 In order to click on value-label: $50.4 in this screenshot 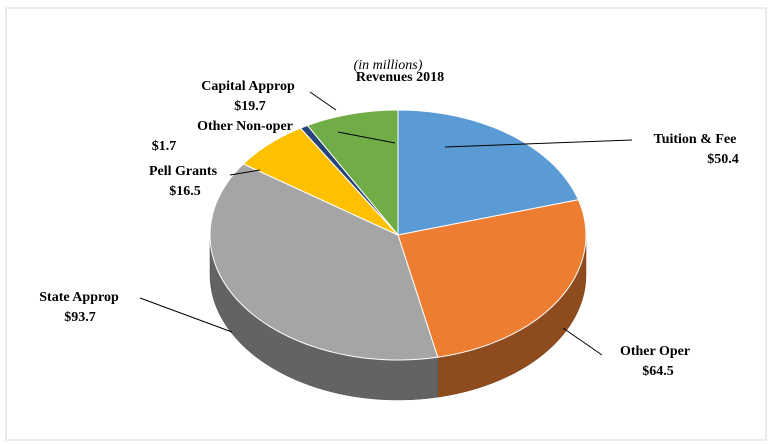, I will do `click(723, 159)`.